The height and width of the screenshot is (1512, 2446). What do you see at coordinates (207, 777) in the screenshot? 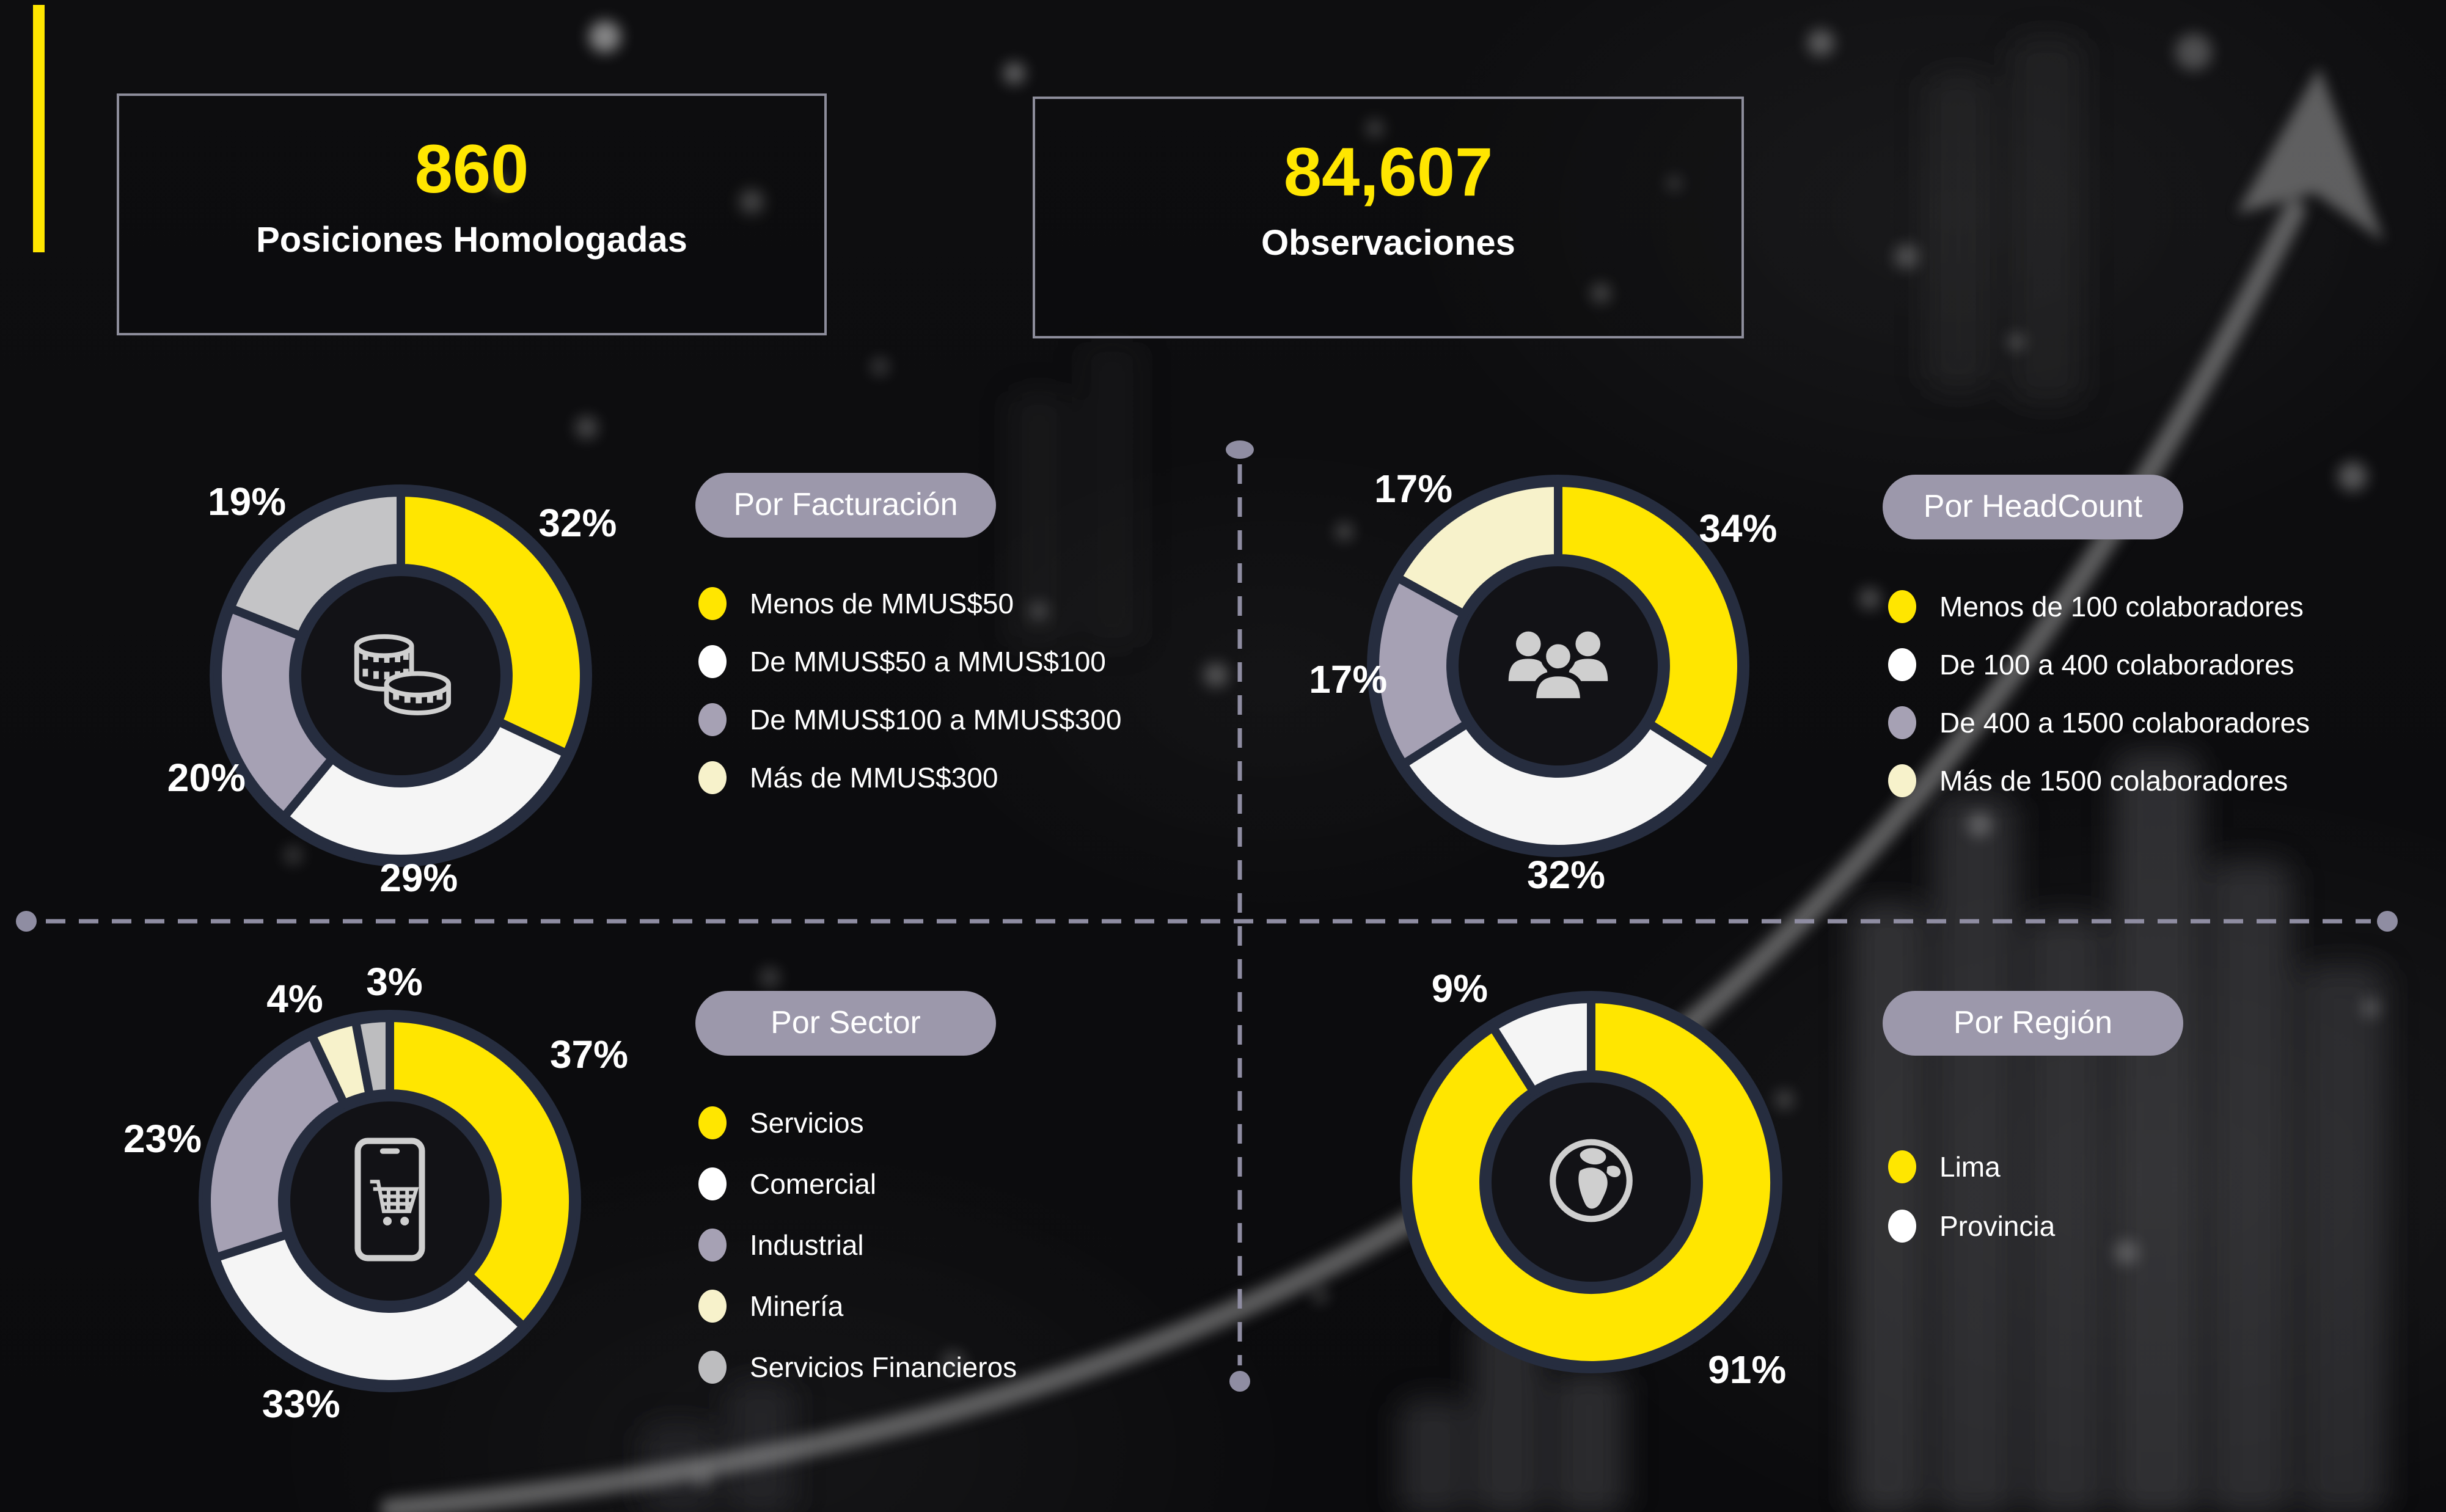
I see `slice-percent-label: 20%` at bounding box center [207, 777].